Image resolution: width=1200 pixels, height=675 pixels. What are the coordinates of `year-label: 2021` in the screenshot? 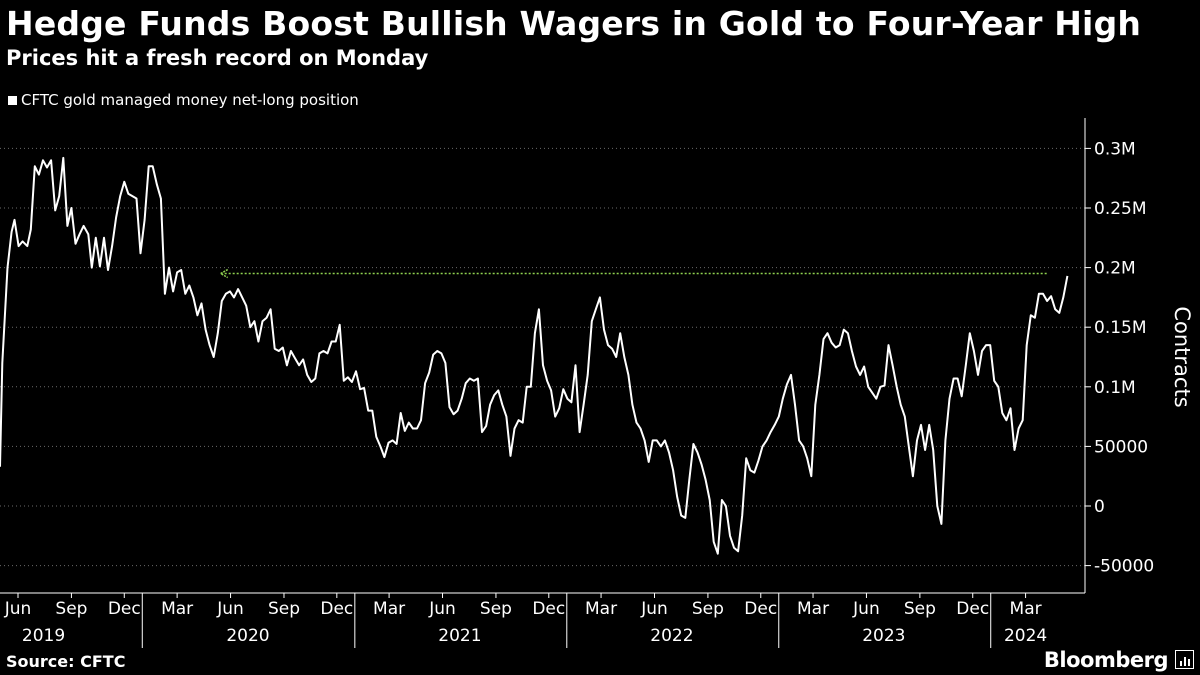 It's located at (459, 636).